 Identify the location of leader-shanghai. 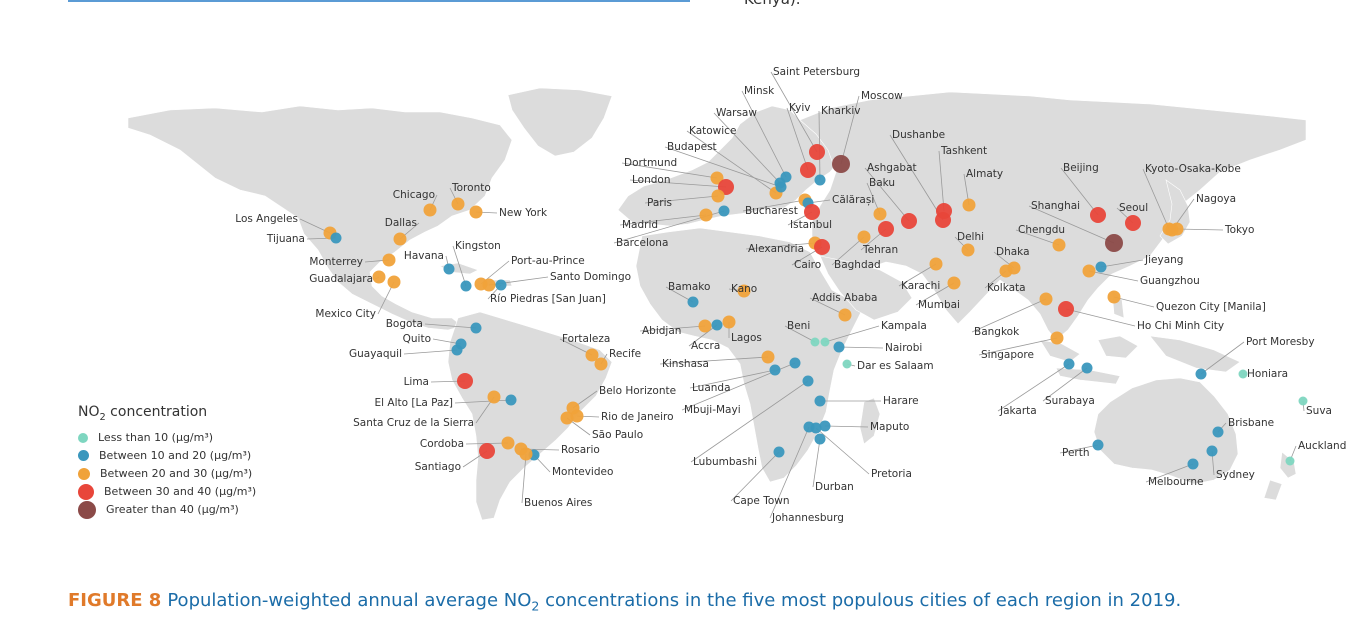
(1071, 224).